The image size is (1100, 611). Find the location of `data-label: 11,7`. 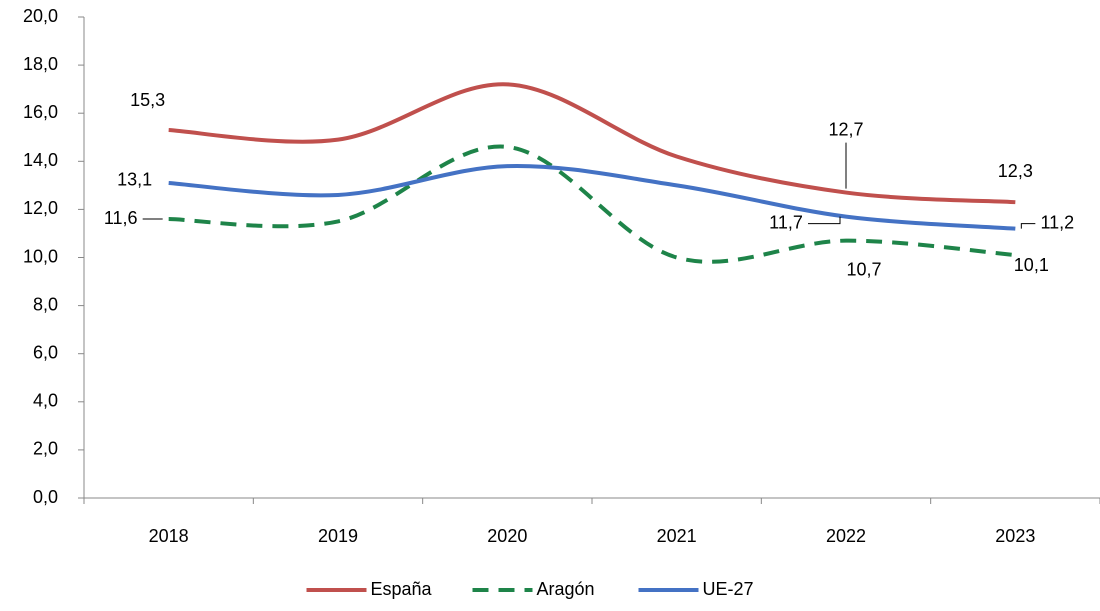

data-label: 11,7 is located at coordinates (786, 222).